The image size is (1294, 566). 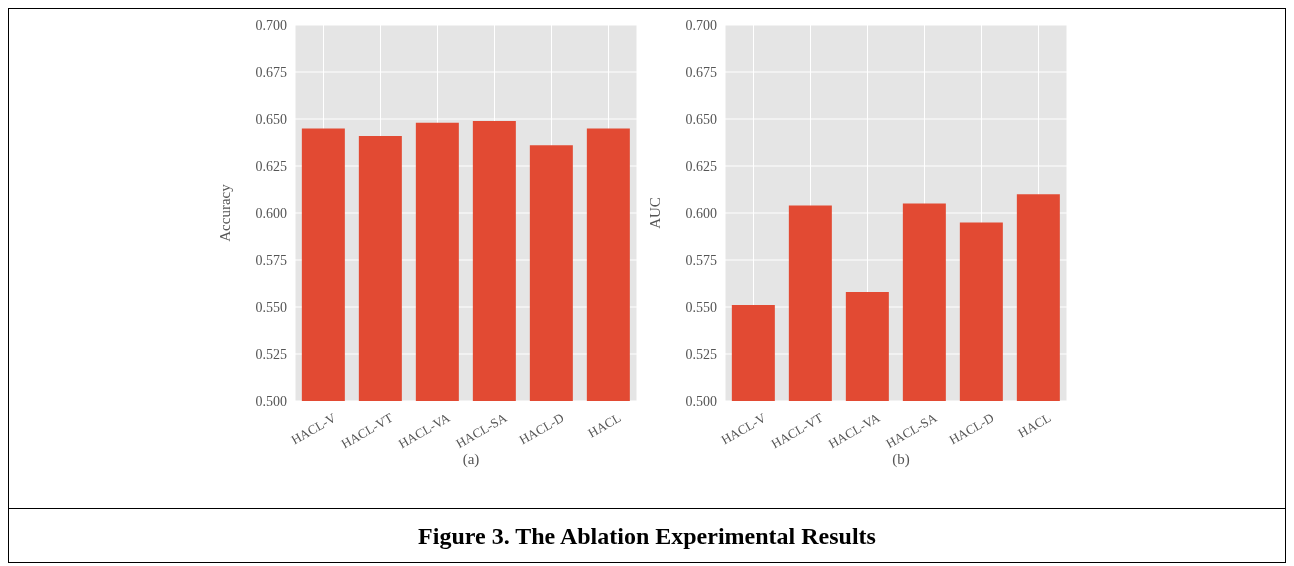 What do you see at coordinates (647, 536) in the screenshot?
I see `caption: Figure 3. The Ablation Experimental Results` at bounding box center [647, 536].